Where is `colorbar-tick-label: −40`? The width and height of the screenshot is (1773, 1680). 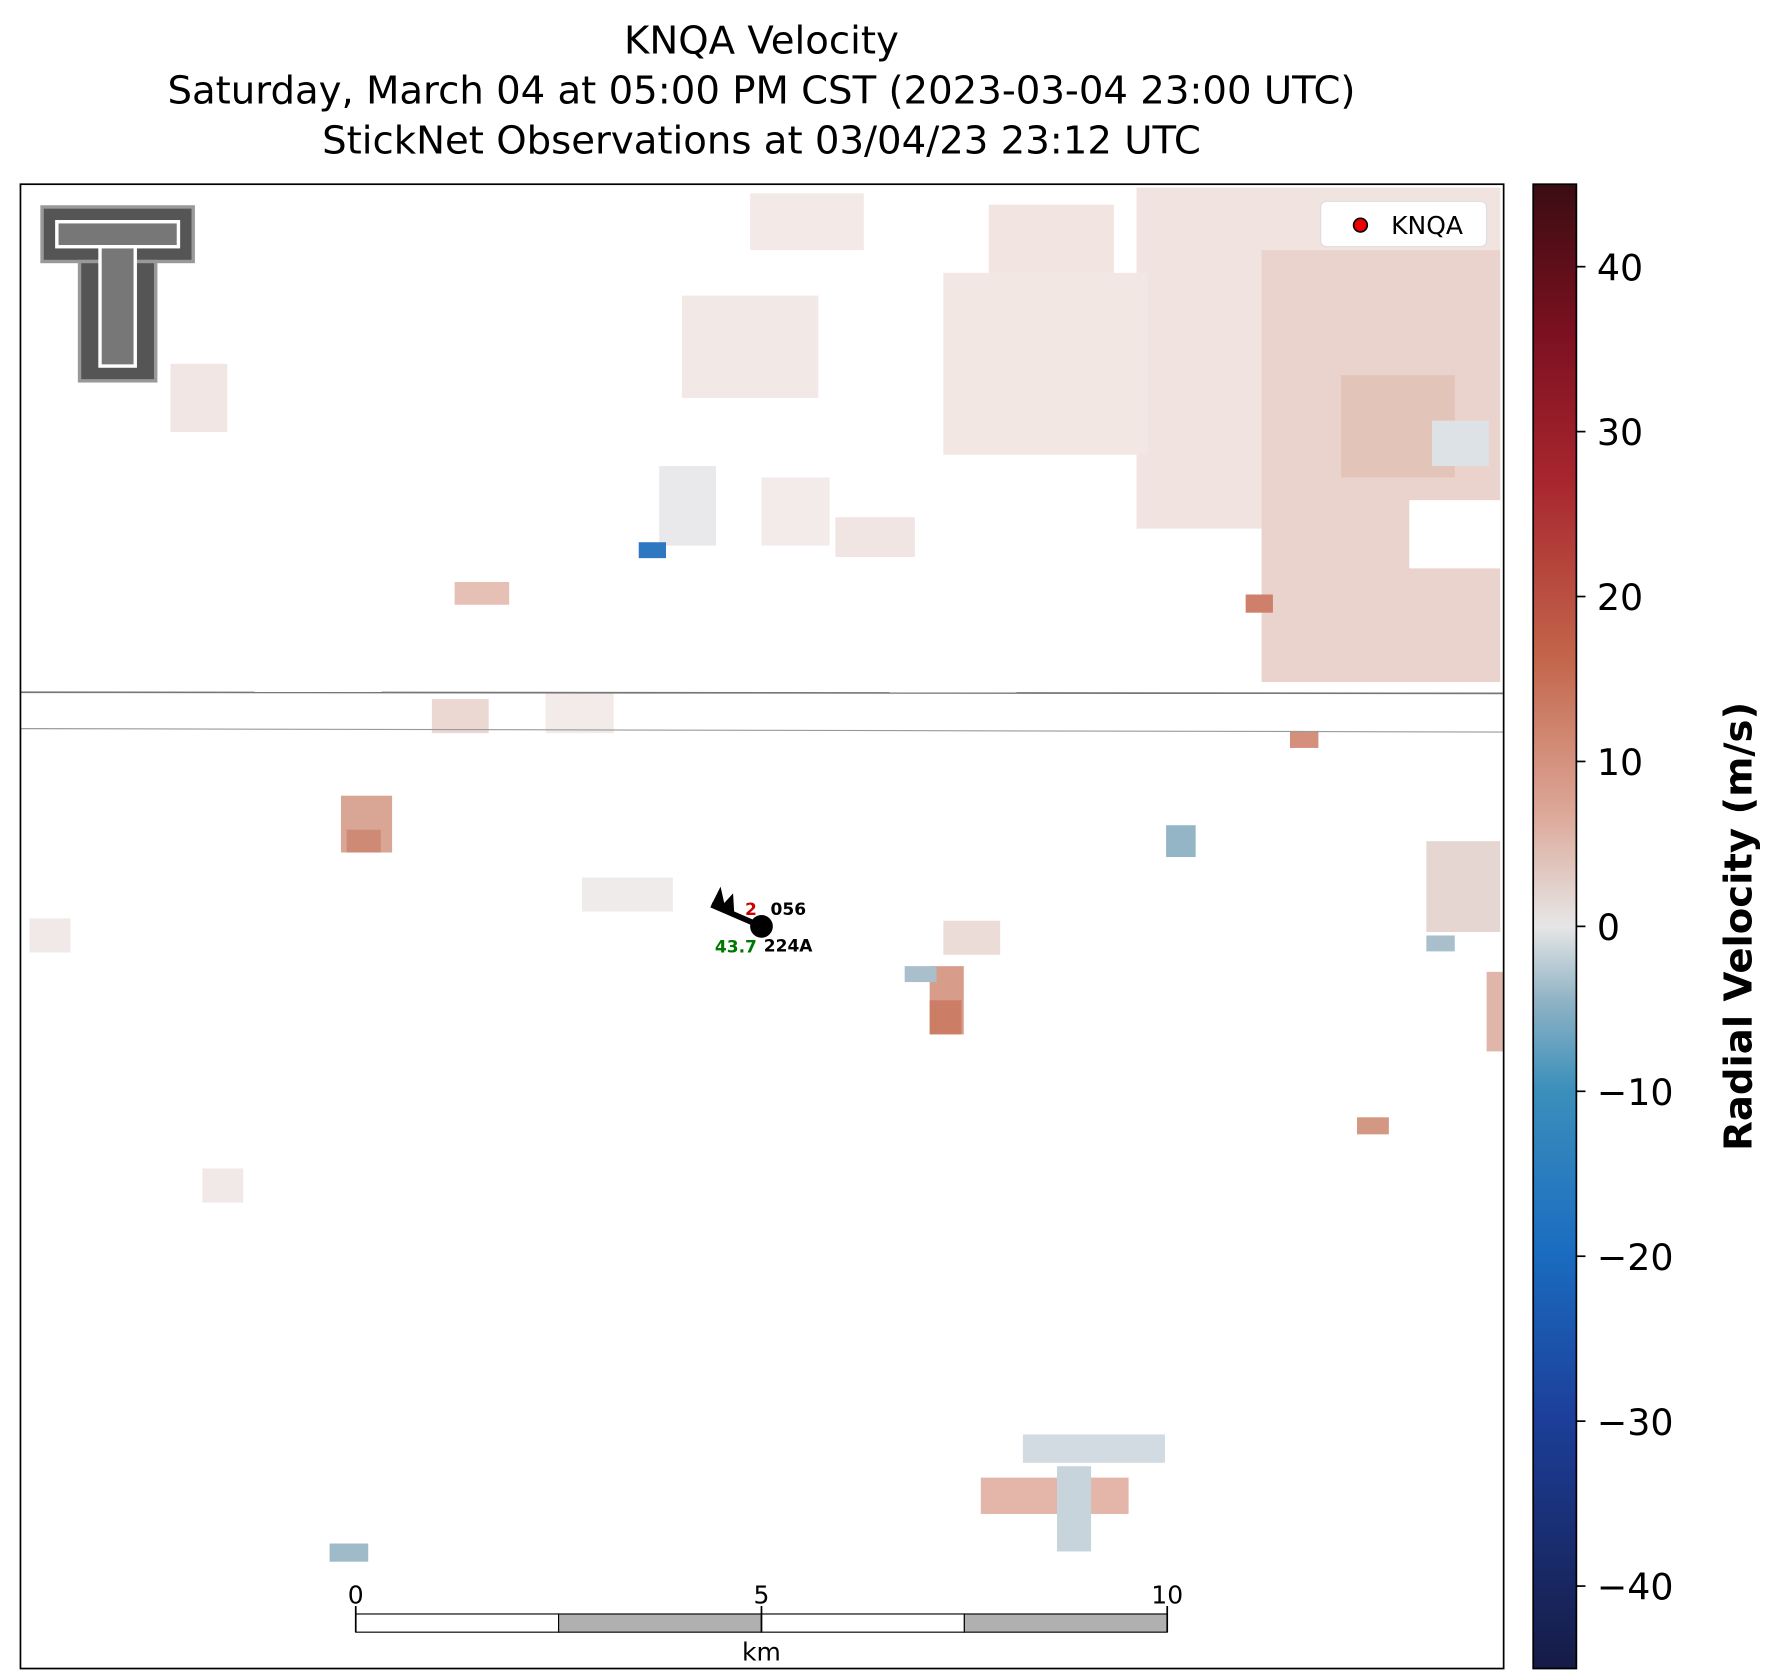 colorbar-tick-label: −40 is located at coordinates (1635, 1587).